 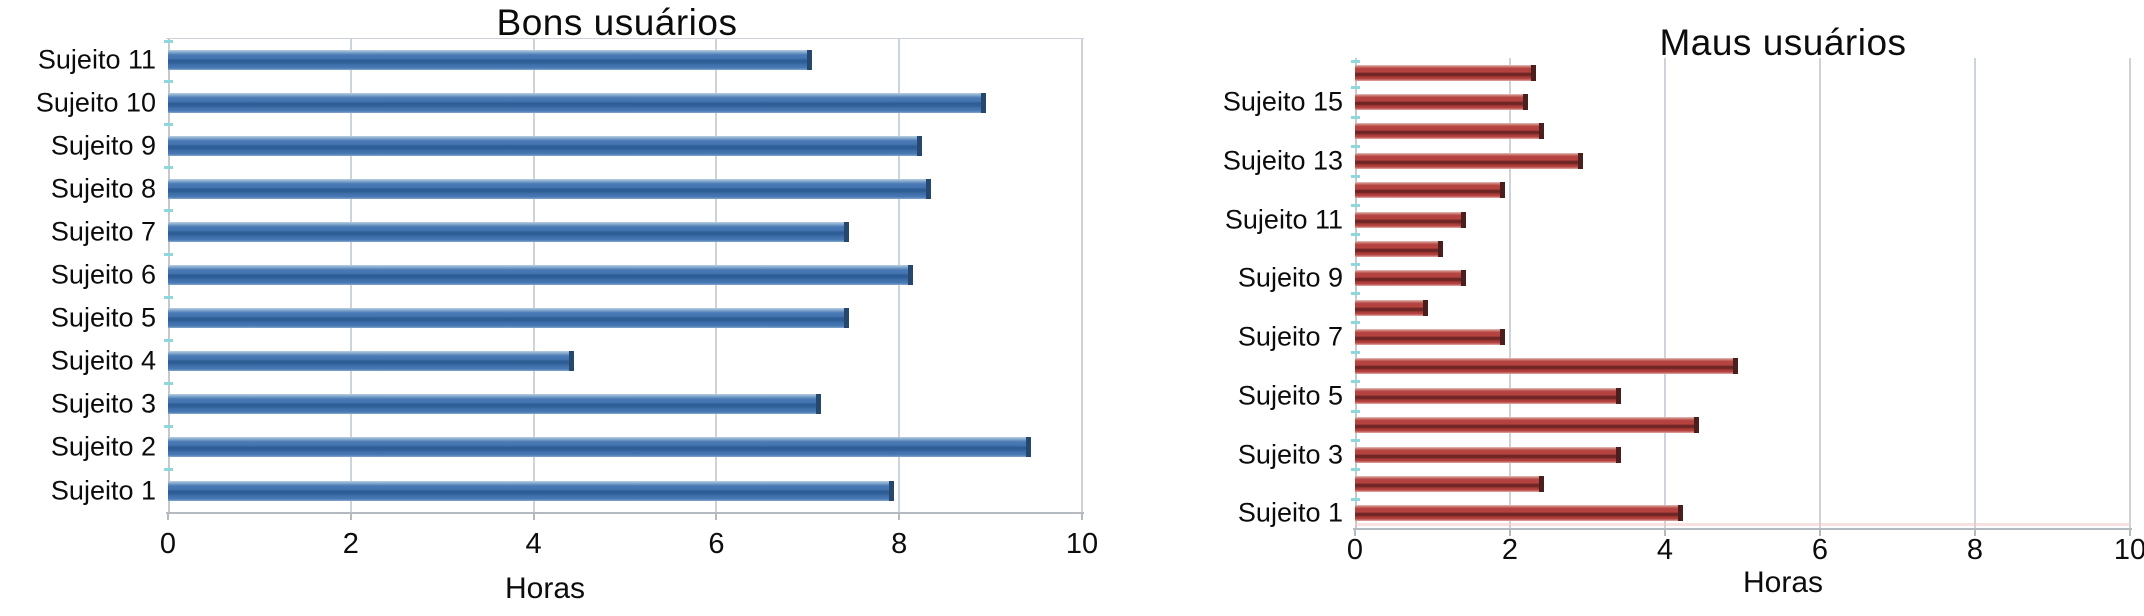 What do you see at coordinates (1783, 582) in the screenshot?
I see `x-axis-label-right: Horas` at bounding box center [1783, 582].